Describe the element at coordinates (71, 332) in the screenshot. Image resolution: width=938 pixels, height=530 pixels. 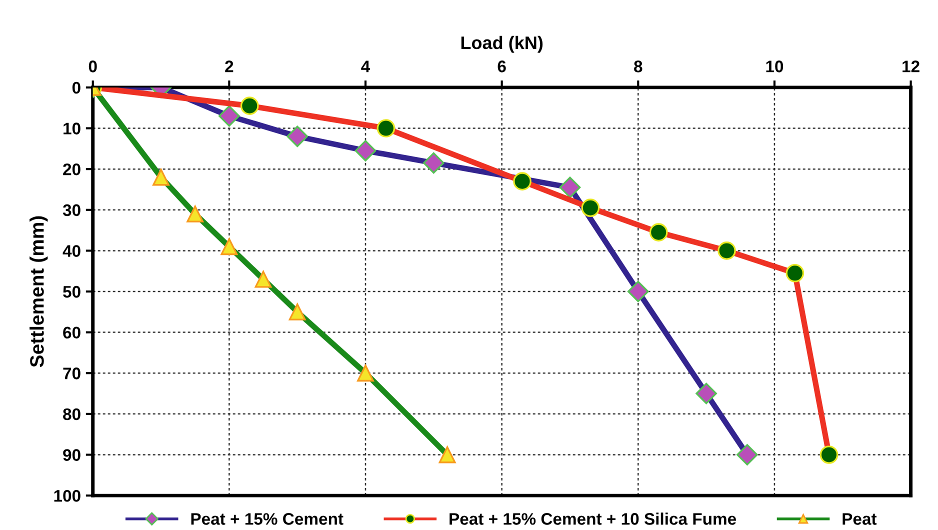
I see `y-tick-label: 60` at that location.